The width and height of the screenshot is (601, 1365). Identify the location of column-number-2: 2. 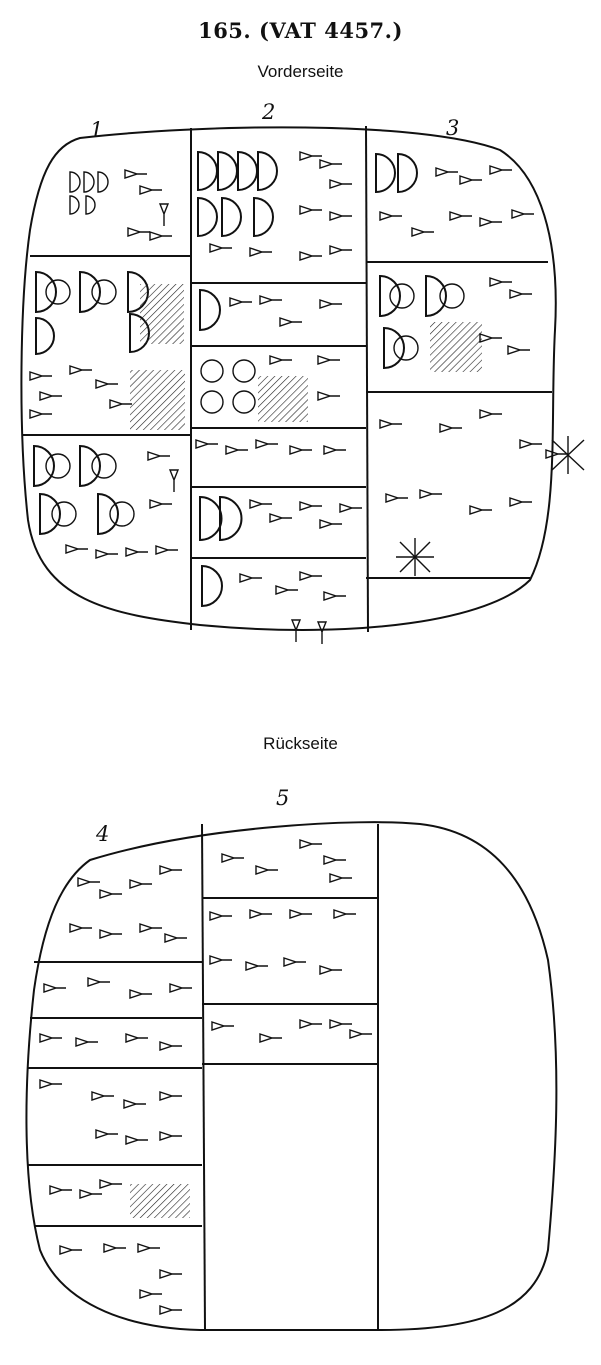
(269, 112).